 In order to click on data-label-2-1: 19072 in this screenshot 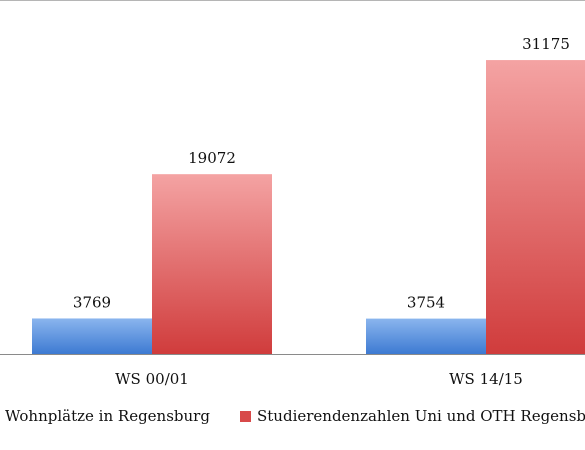, I will do `click(212, 158)`.